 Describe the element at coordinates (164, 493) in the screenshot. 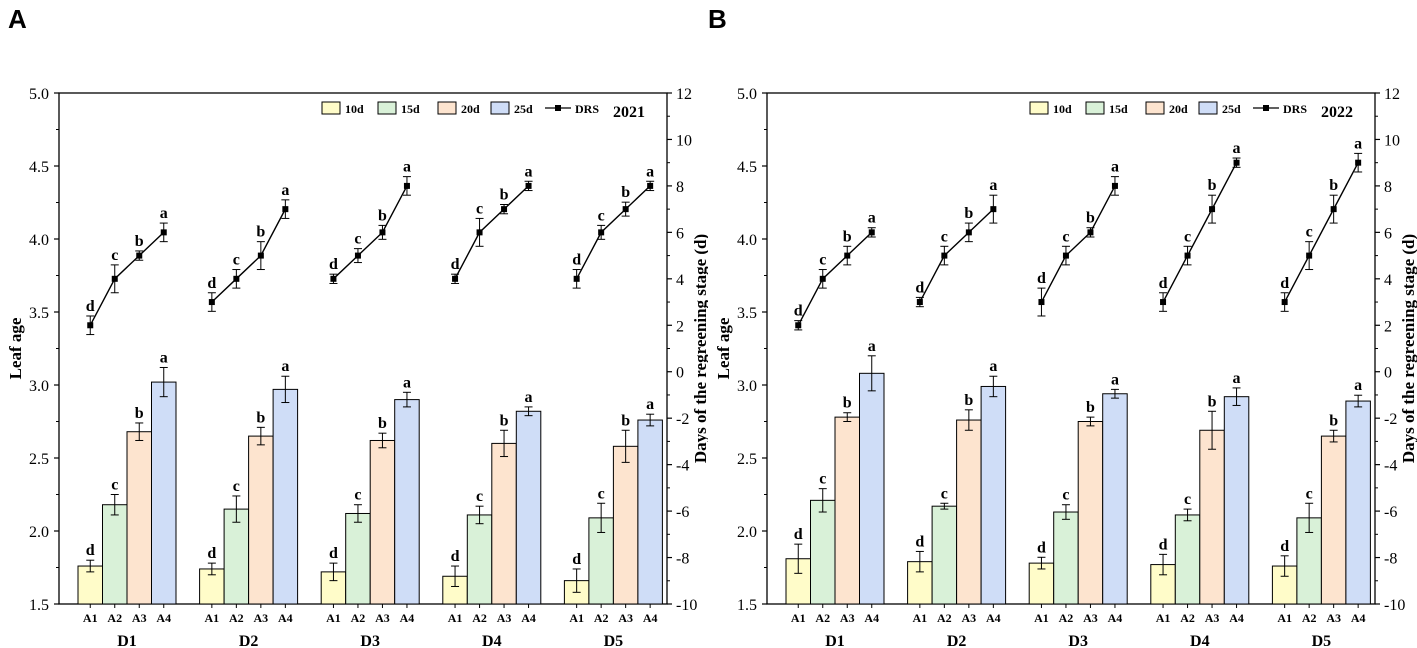

I see `bar-D1-A4` at that location.